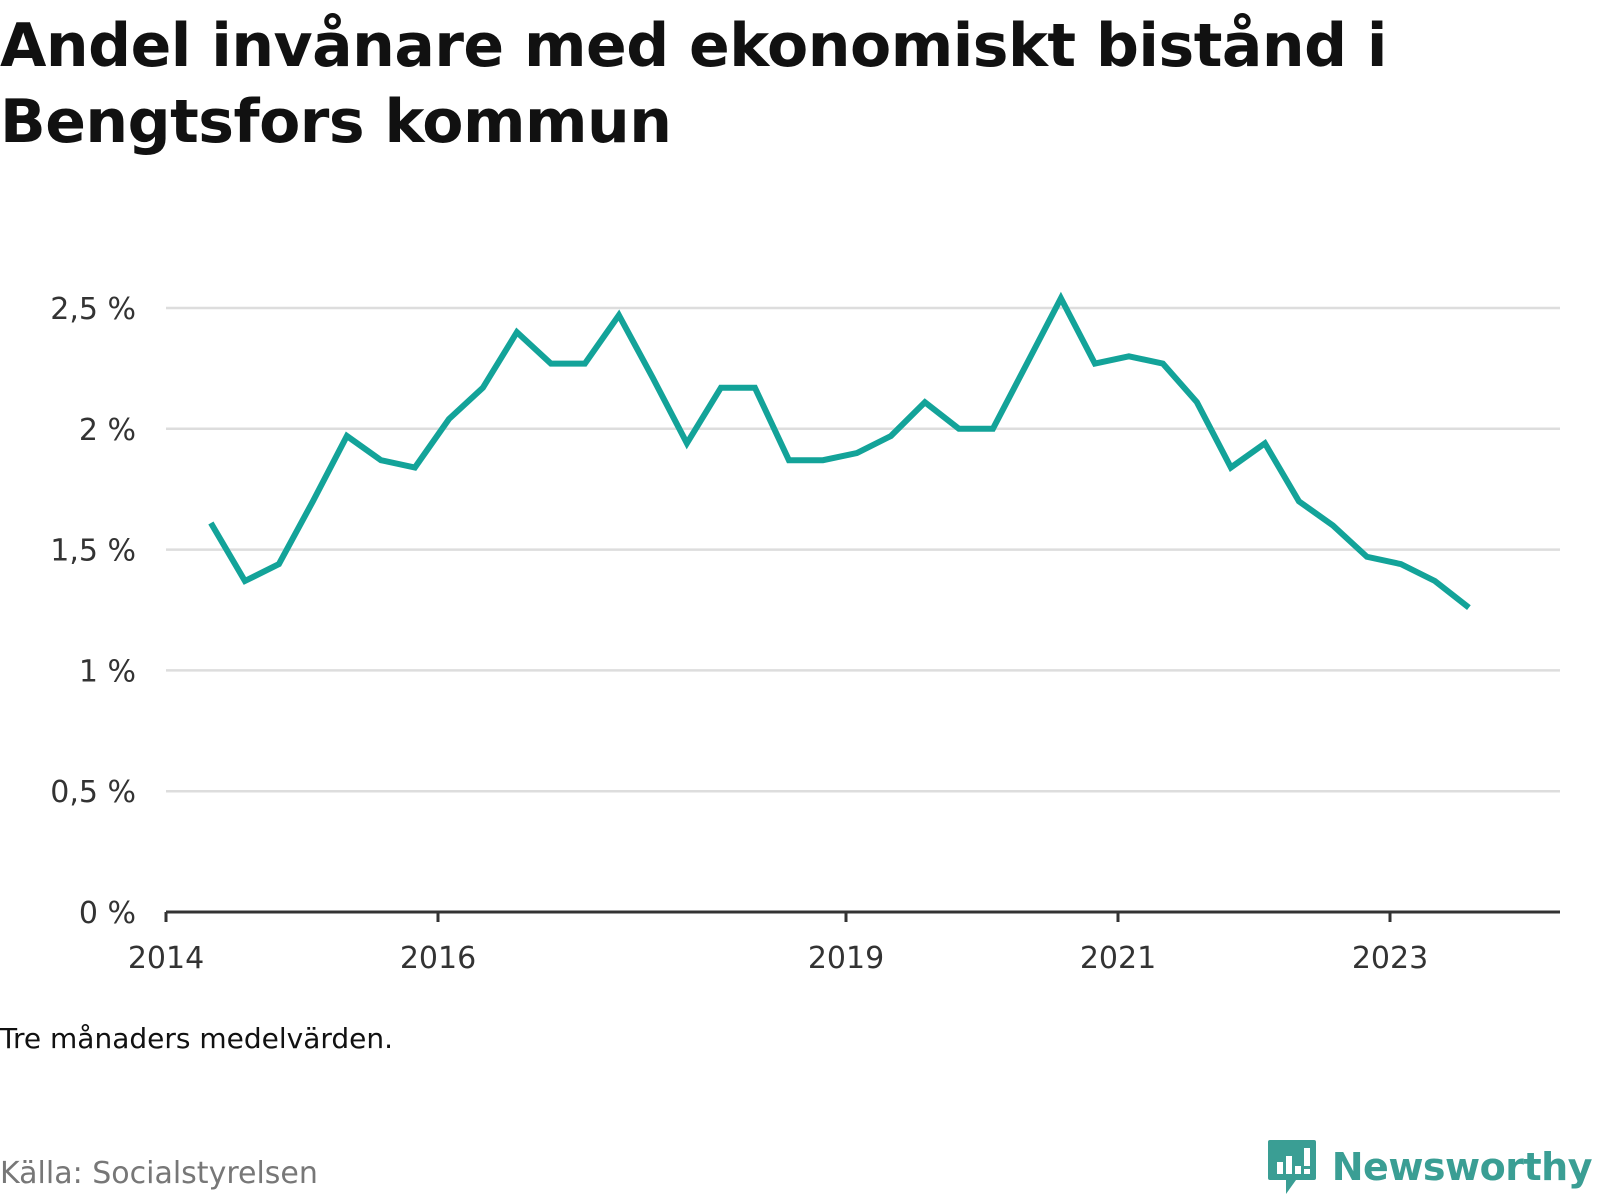 This screenshot has height=1200, width=1600. Describe the element at coordinates (1118, 958) in the screenshot. I see `x-tick-label: 2021` at that location.